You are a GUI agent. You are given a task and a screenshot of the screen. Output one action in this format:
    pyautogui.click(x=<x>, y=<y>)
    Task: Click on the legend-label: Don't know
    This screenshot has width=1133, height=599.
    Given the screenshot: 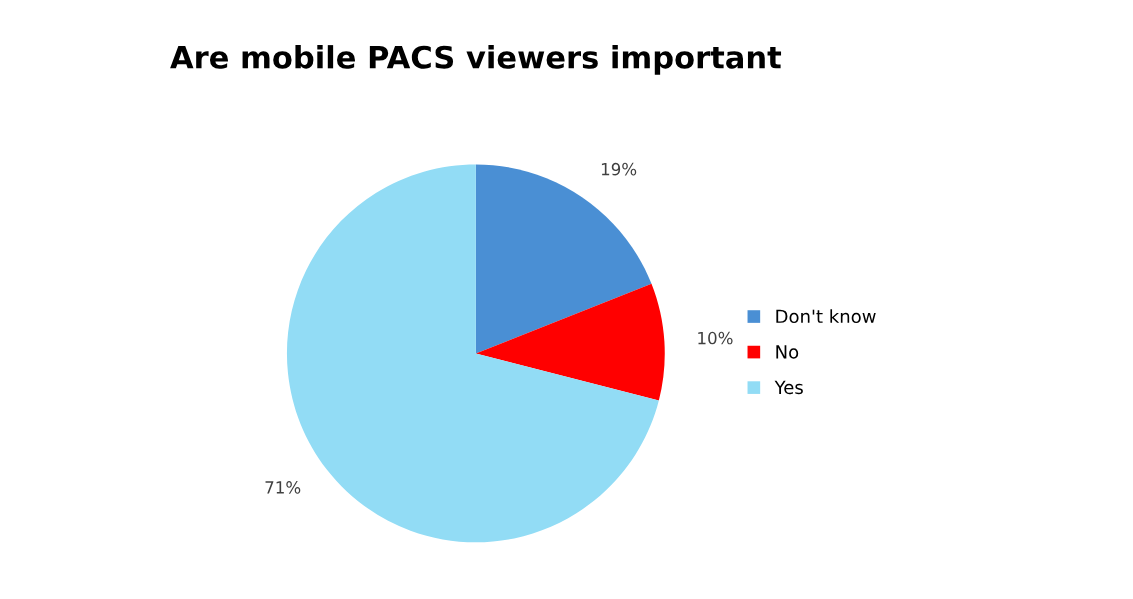 What is the action you would take?
    pyautogui.click(x=826, y=316)
    